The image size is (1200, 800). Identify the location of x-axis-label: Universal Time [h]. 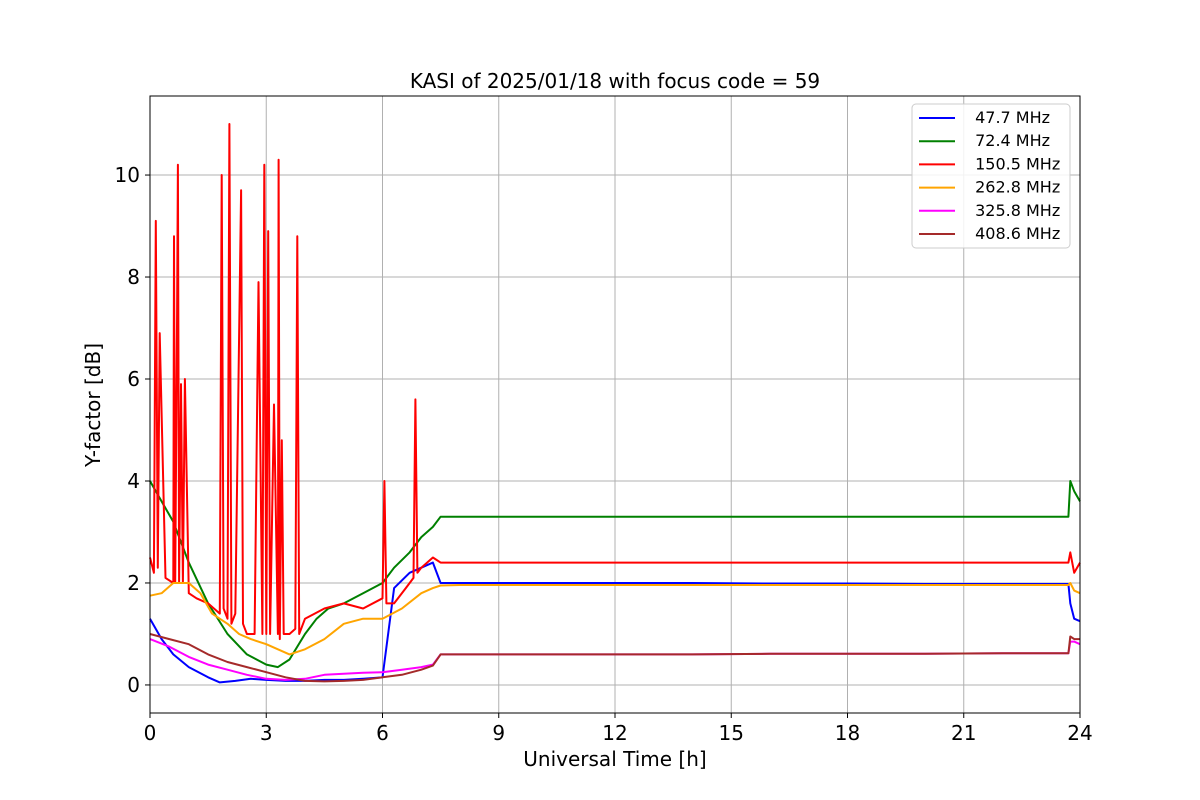
(614, 759).